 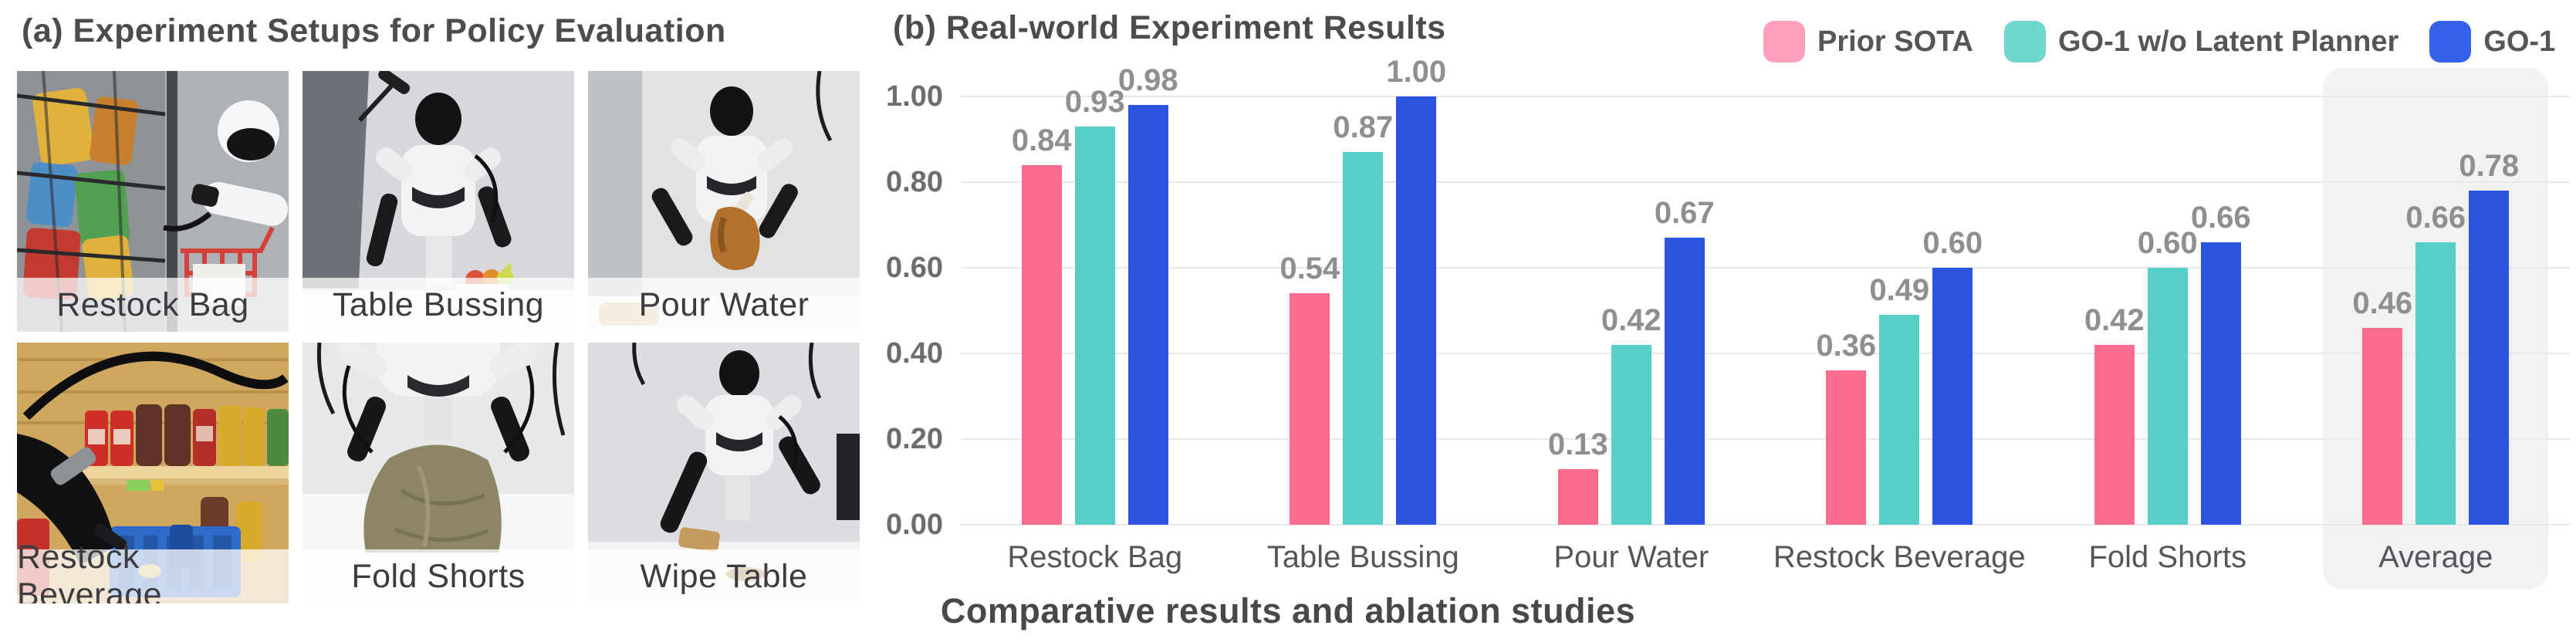 What do you see at coordinates (1899, 557) in the screenshot?
I see `x-category-label: Restock Beverage` at bounding box center [1899, 557].